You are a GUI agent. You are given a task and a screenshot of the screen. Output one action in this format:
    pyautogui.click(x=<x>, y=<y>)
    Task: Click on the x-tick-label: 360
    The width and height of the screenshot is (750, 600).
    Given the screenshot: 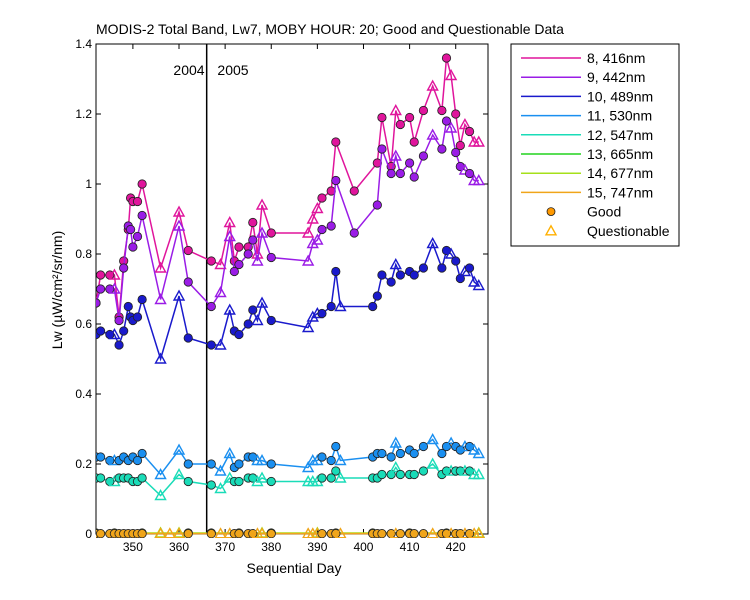 What is the action you would take?
    pyautogui.click(x=179, y=547)
    